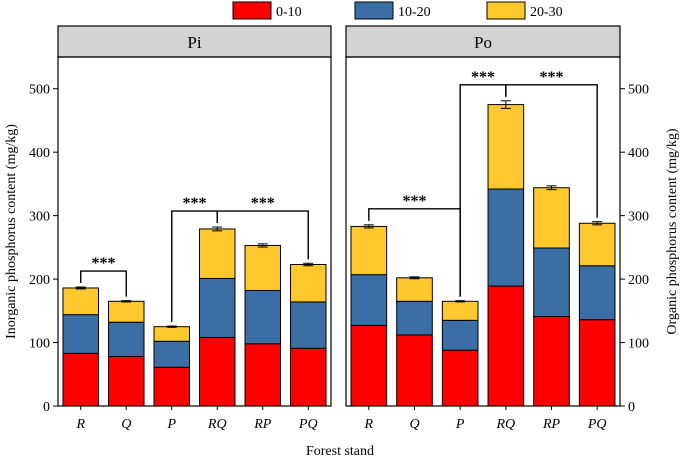 The image size is (685, 460). What do you see at coordinates (414, 424) in the screenshot?
I see `x-tick-label-Po-Q: Q` at bounding box center [414, 424].